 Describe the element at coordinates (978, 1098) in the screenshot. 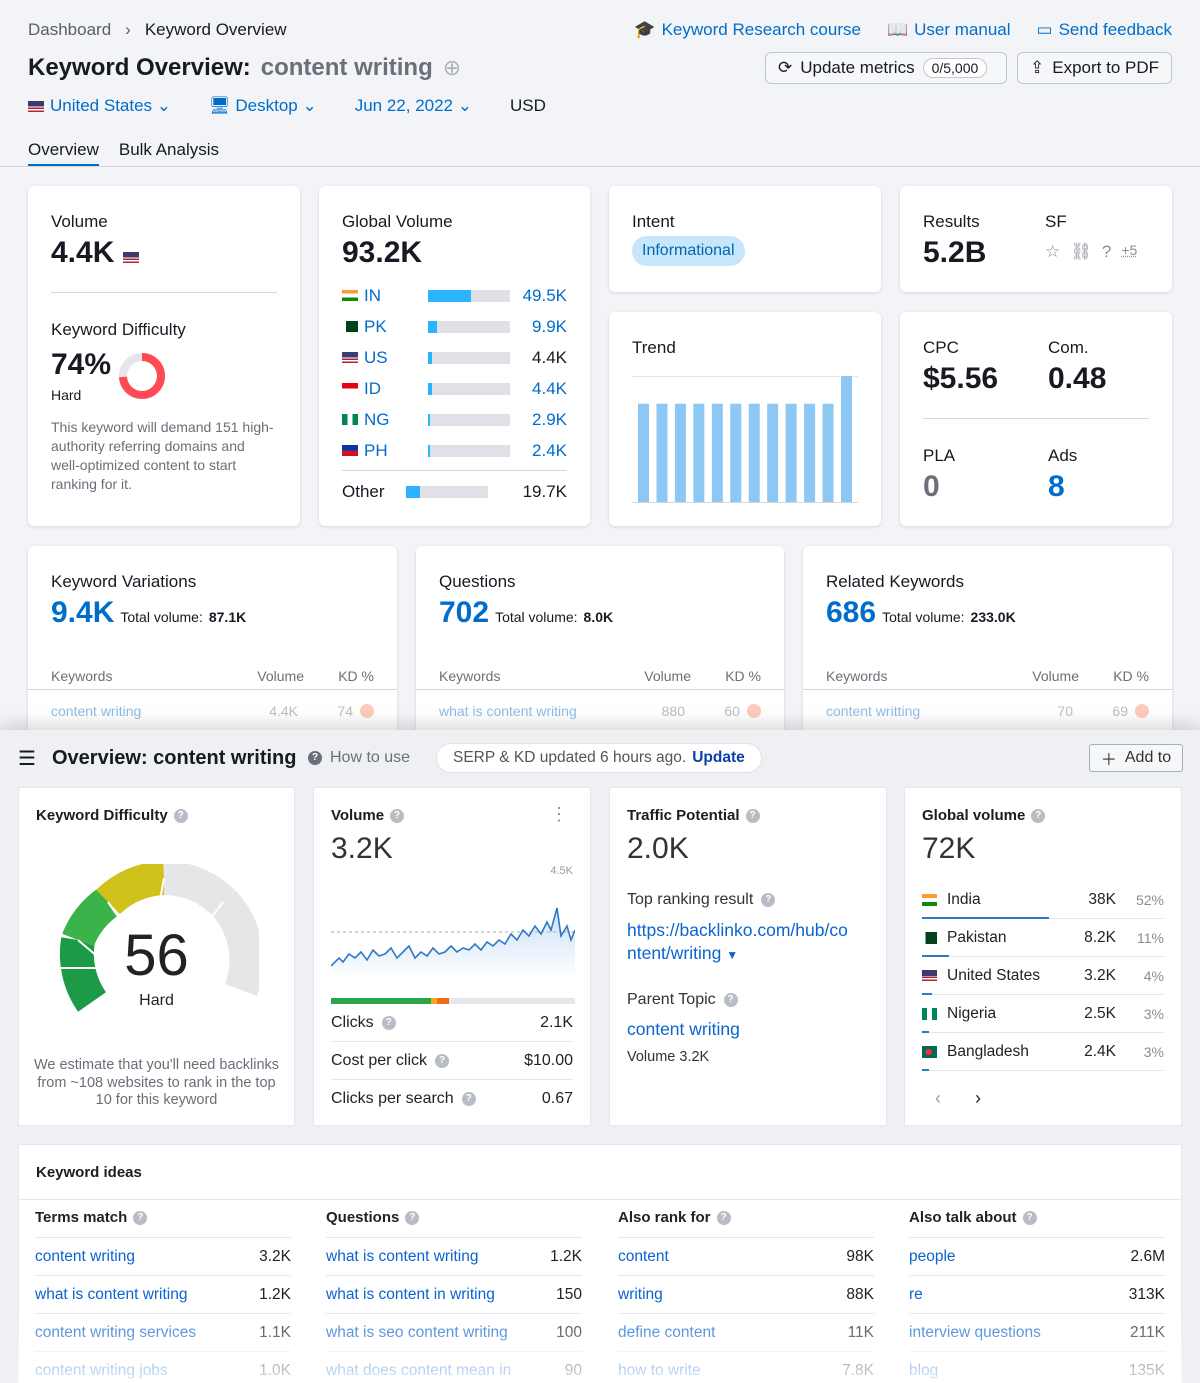

I see `chevron-right-icon: ›` at that location.